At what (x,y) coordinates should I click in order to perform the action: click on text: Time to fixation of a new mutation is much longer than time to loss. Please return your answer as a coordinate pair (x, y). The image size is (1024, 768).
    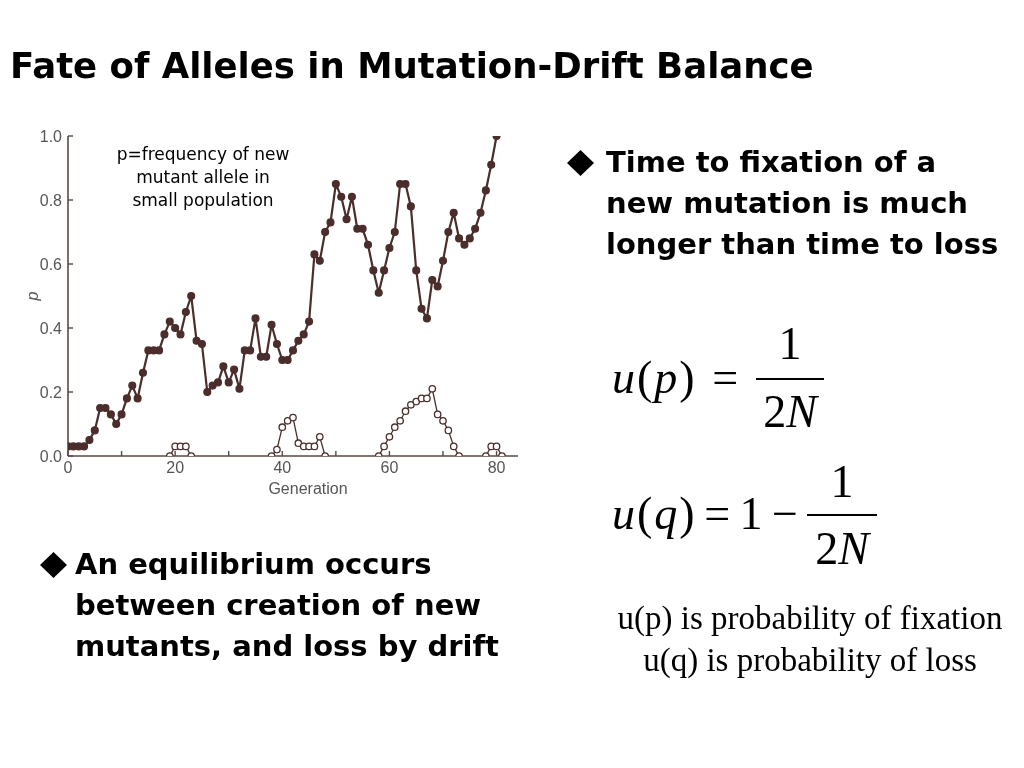
    Looking at the image, I should click on (802, 203).